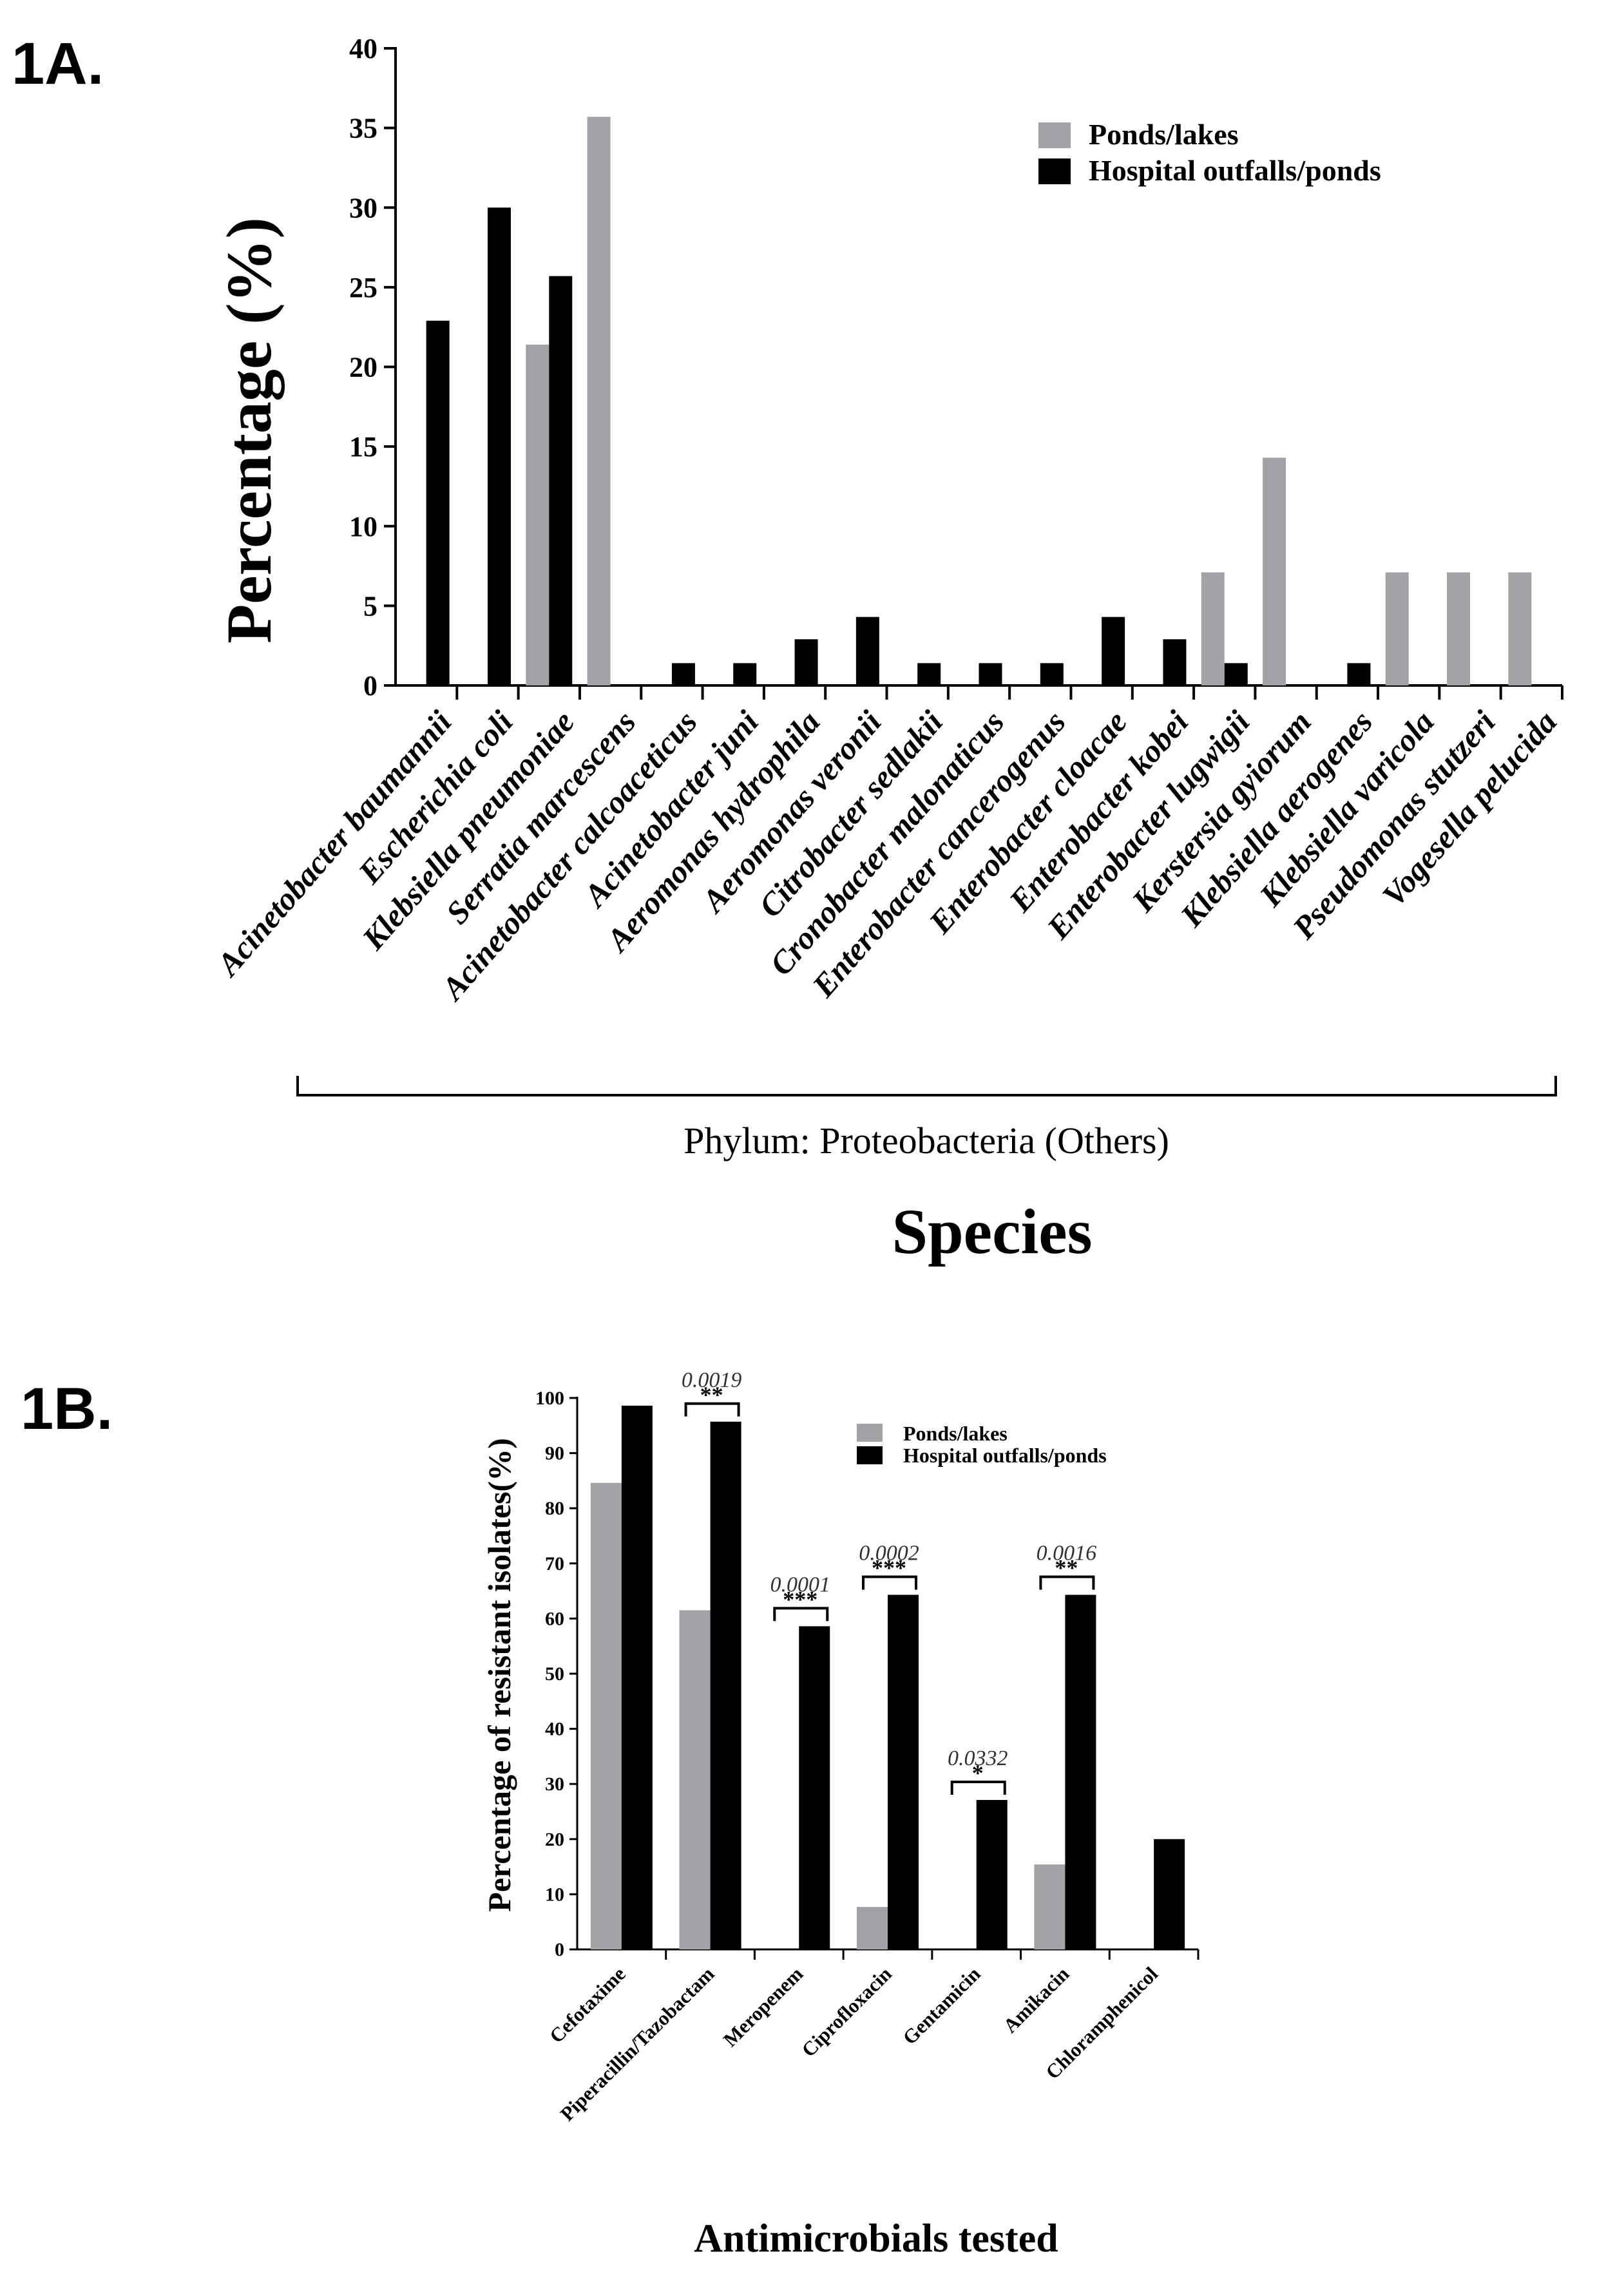 This screenshot has height=2296, width=1615. What do you see at coordinates (599, 401) in the screenshot?
I see `a-bar-ponds-serratia-marcescens` at bounding box center [599, 401].